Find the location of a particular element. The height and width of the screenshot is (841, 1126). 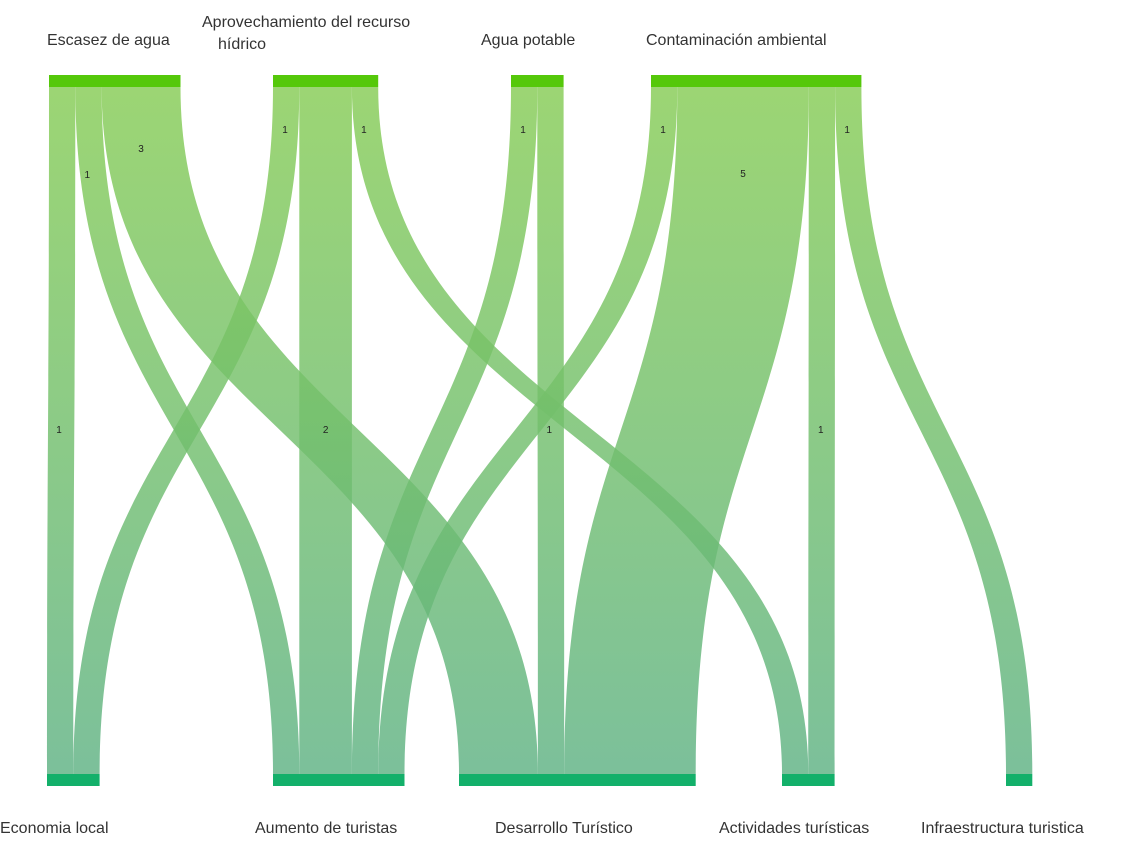

node-label-aumento: Aumento de turistas is located at coordinates (326, 828).